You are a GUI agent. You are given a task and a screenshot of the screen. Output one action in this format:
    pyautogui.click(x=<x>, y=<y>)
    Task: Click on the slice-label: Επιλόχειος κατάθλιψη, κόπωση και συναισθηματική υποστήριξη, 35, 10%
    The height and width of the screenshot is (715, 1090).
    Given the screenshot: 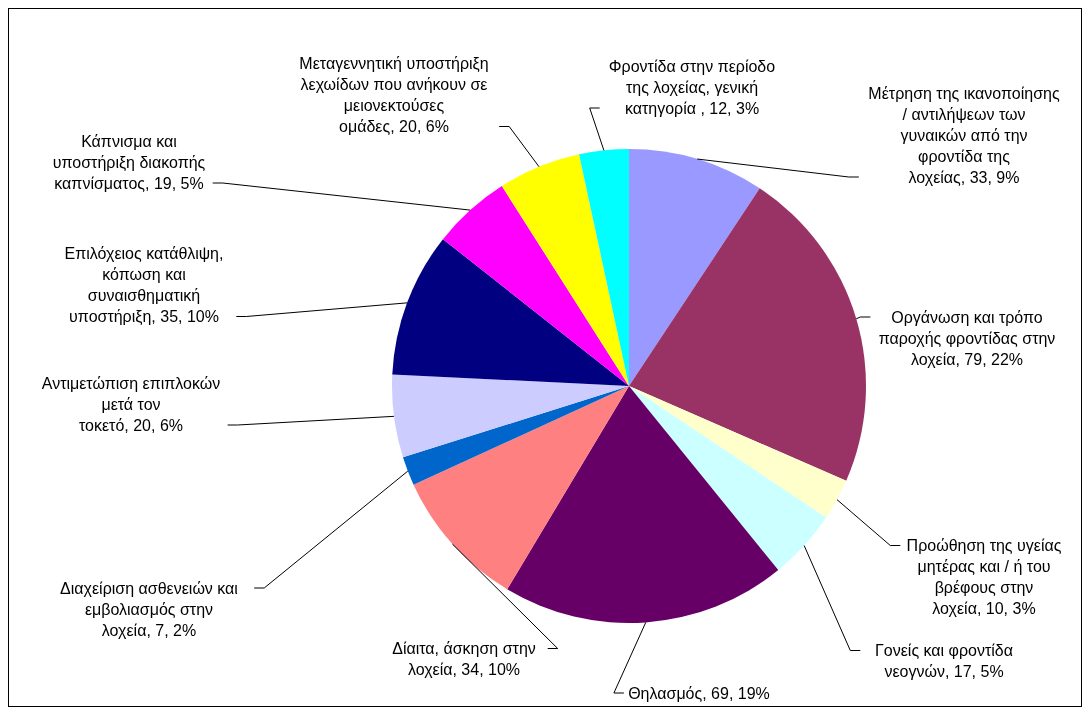 What is the action you would take?
    pyautogui.click(x=144, y=285)
    